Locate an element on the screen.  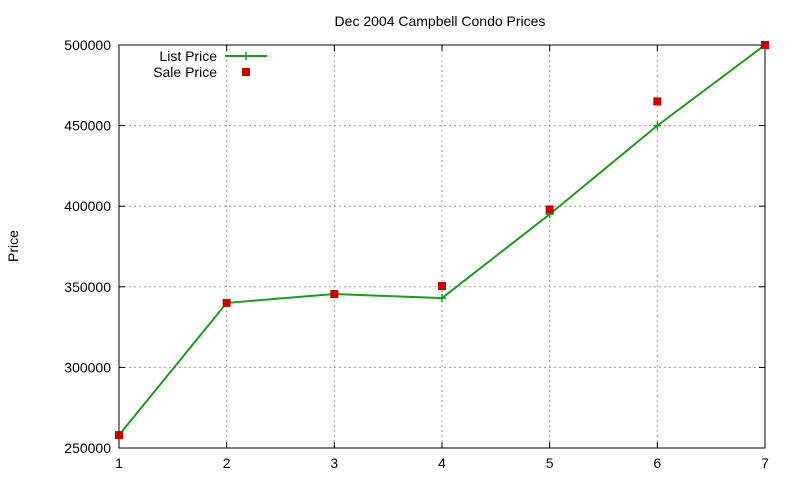
y-tick-label: 250000 is located at coordinates (87, 448).